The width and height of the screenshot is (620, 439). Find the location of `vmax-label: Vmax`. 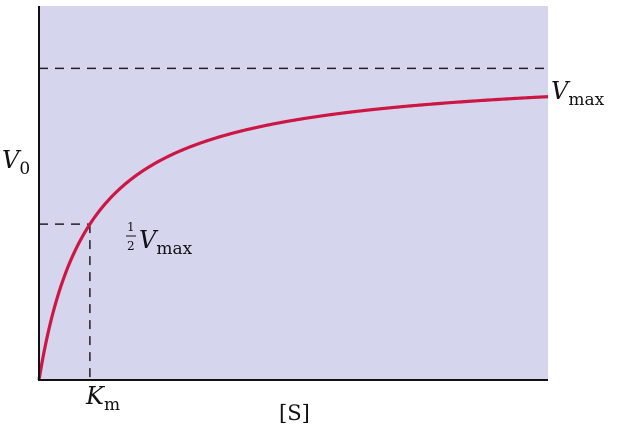

vmax-label: Vmax is located at coordinates (578, 93).